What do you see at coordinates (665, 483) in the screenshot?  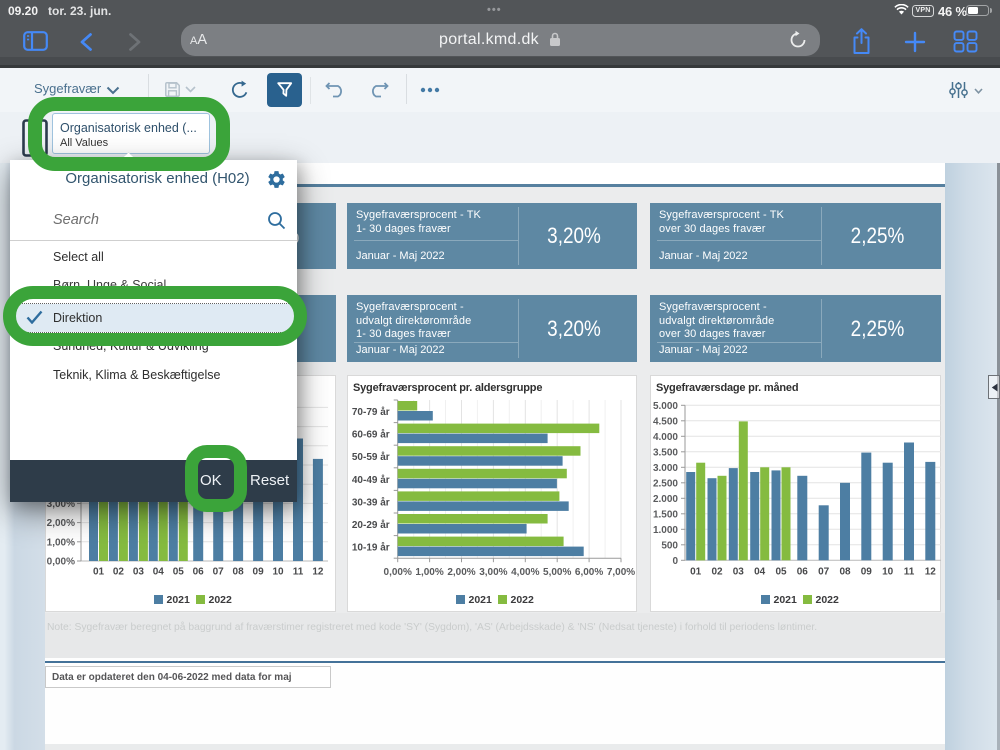 I see `svg-text: 2.500` at bounding box center [665, 483].